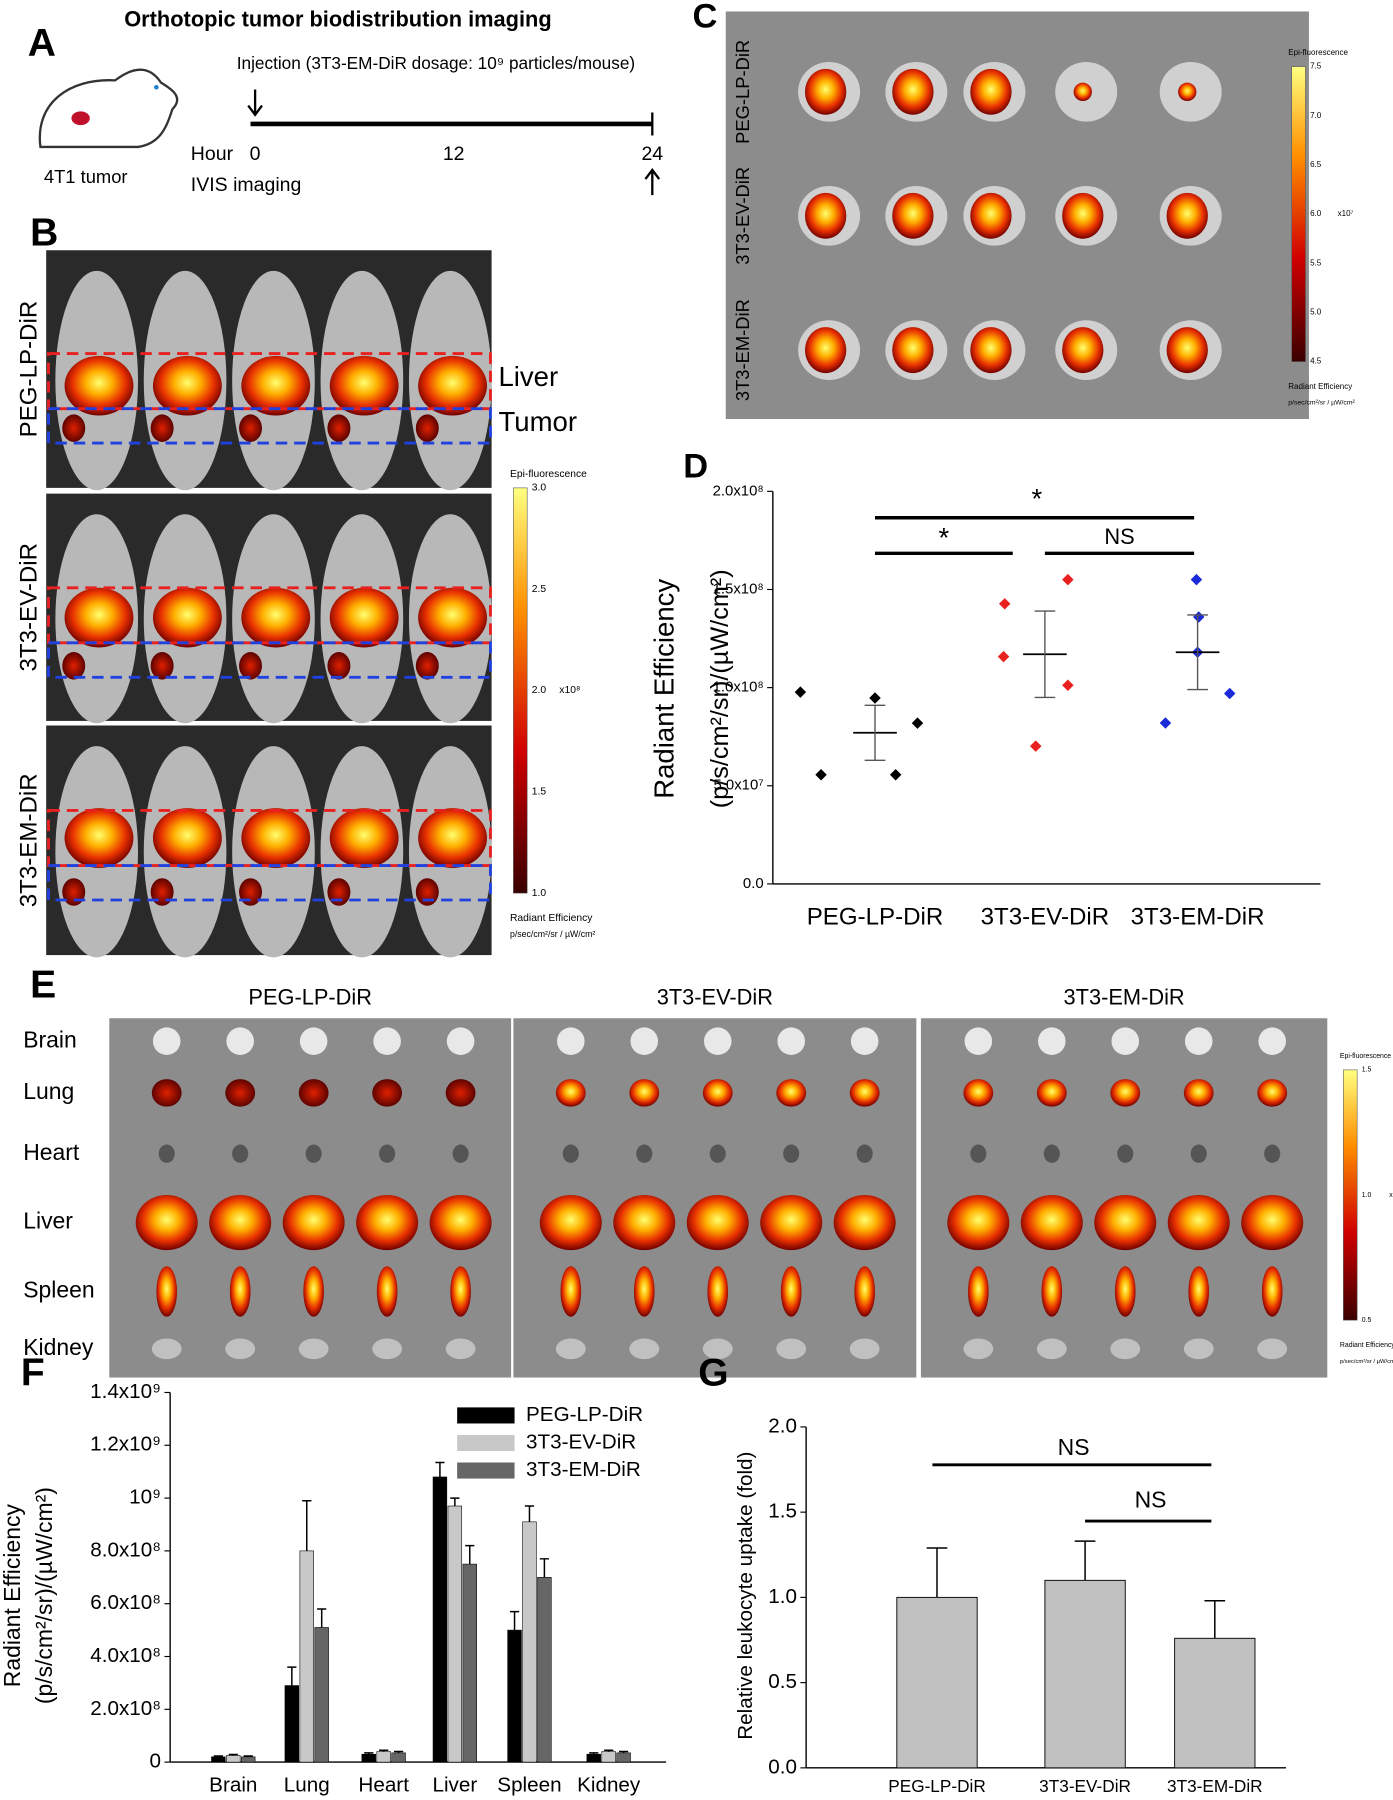  I want to click on colorbar-scale: x10⁸, so click(569, 690).